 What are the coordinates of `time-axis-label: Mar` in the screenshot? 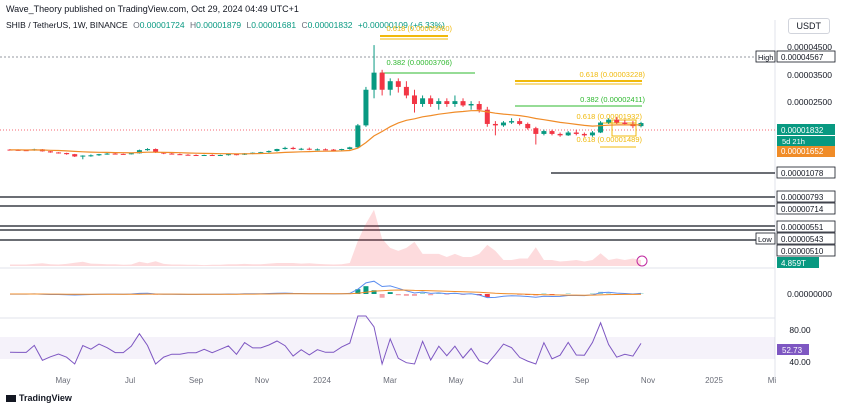 It's located at (390, 380).